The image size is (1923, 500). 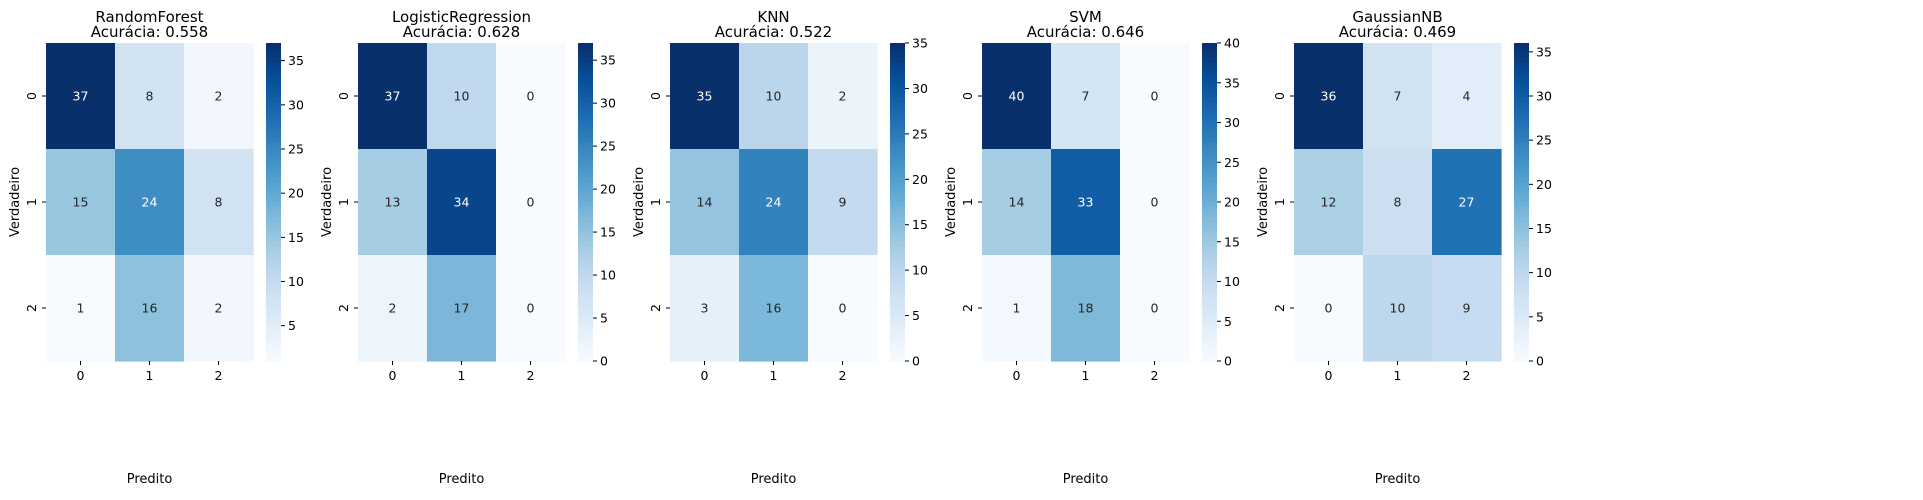 What do you see at coordinates (1232, 241) in the screenshot?
I see `colorbar-tick-label: 15` at bounding box center [1232, 241].